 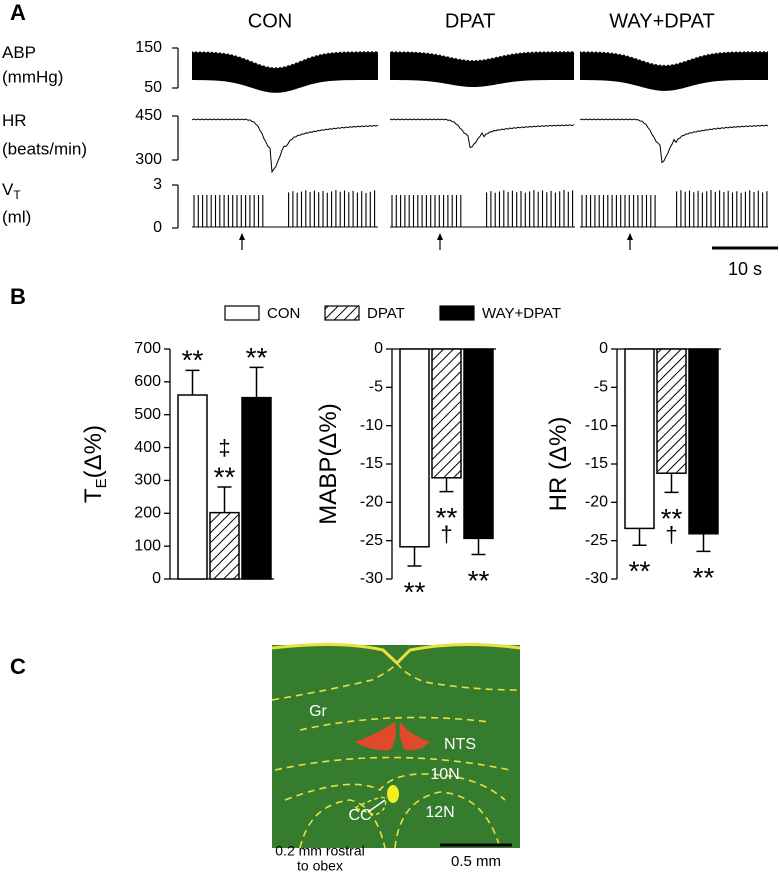 I want to click on row-label: VT, so click(x=11, y=191).